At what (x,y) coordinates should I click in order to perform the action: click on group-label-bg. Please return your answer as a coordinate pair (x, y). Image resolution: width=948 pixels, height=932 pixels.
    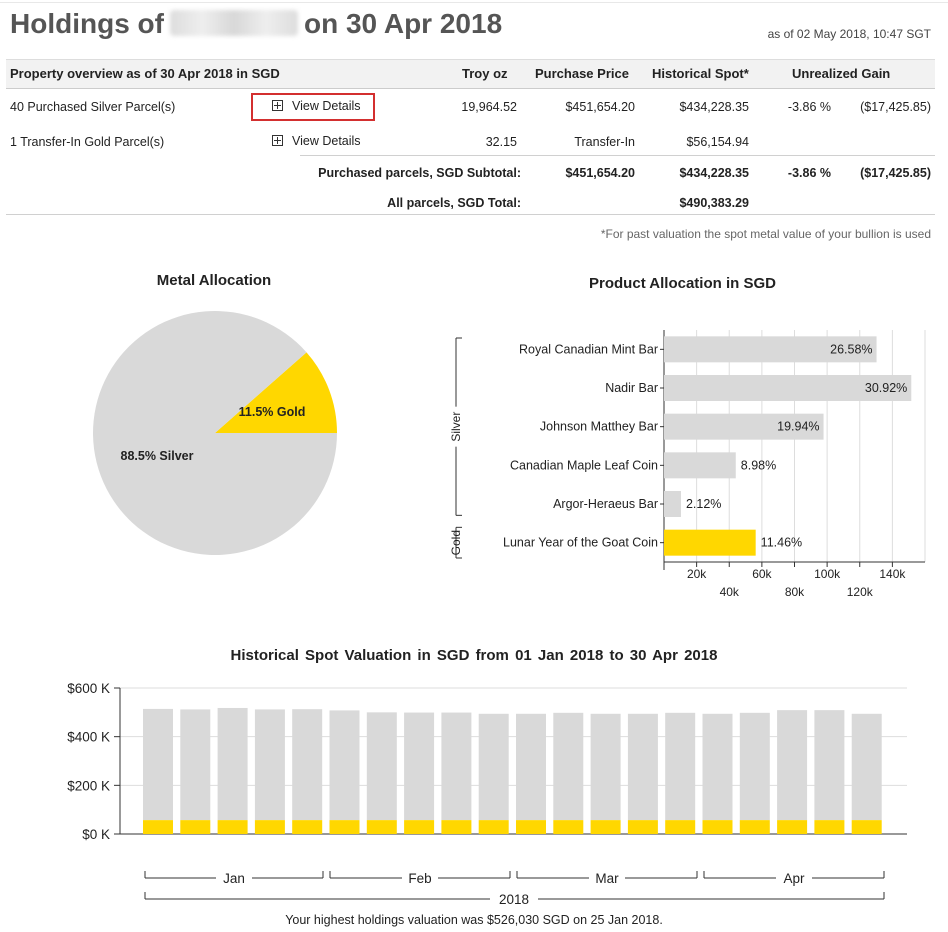
    Looking at the image, I should click on (456, 426).